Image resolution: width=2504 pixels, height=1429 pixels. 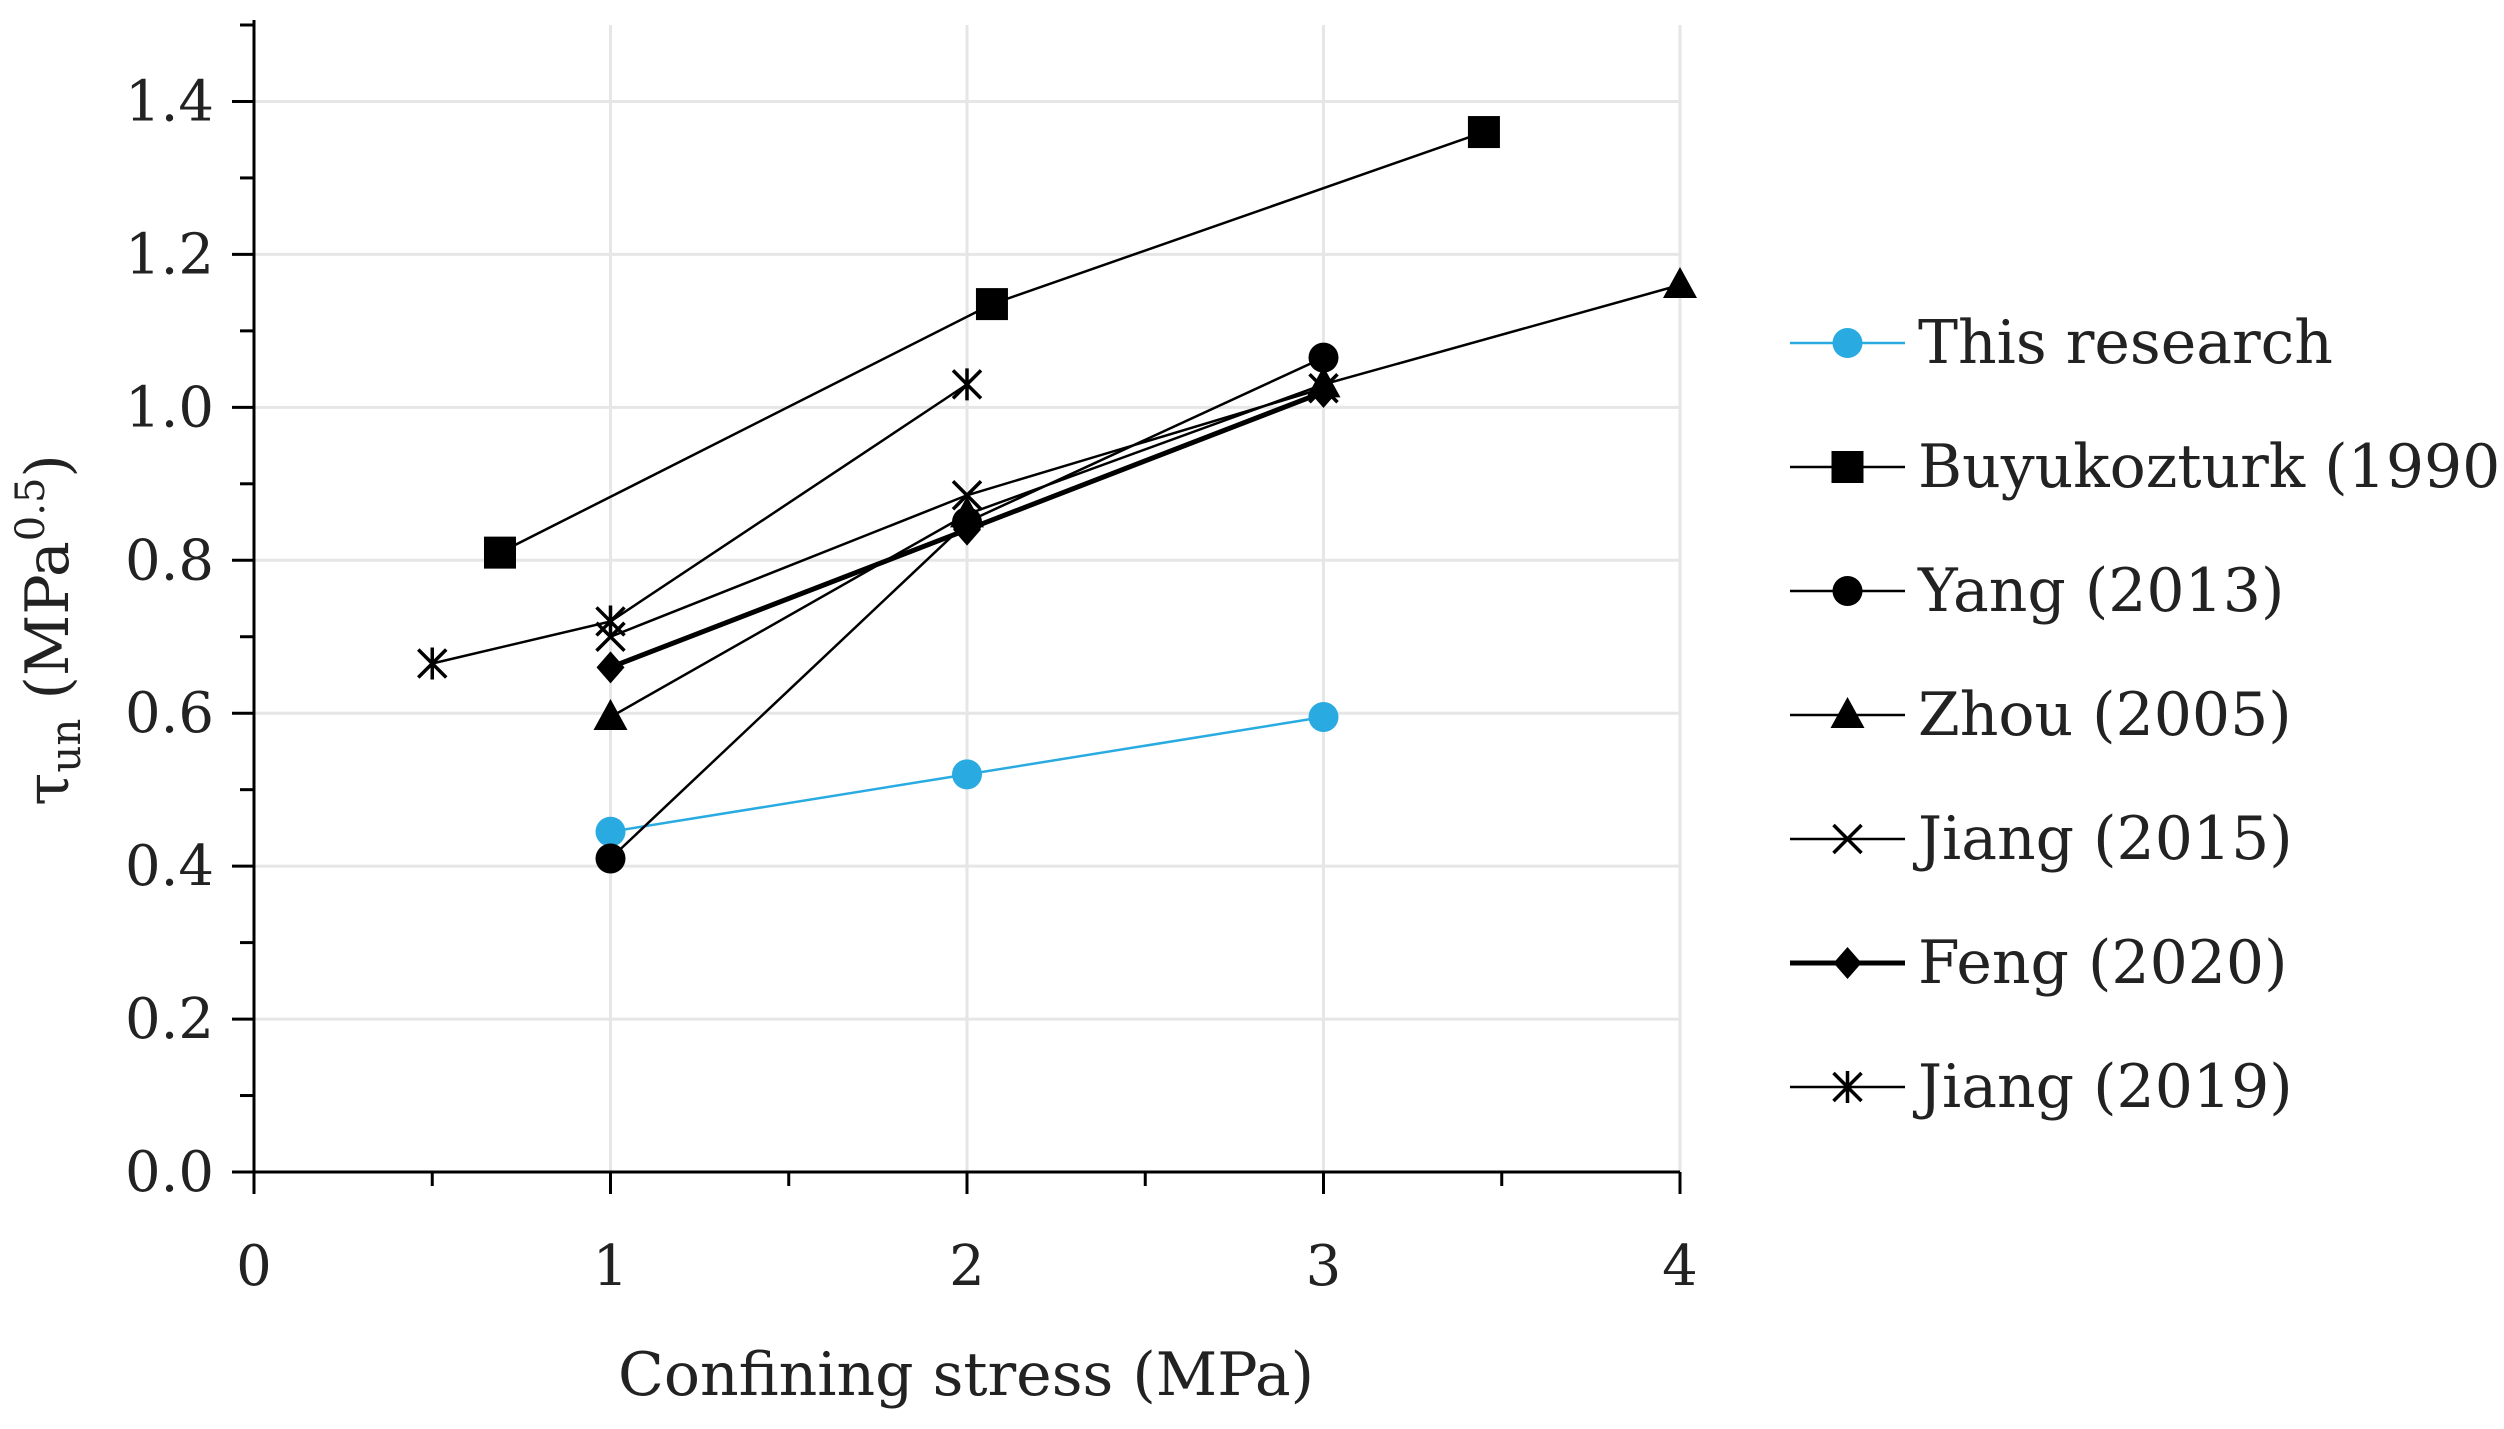 I want to click on legend-entry: Jiang (2015), so click(x=2041, y=839).